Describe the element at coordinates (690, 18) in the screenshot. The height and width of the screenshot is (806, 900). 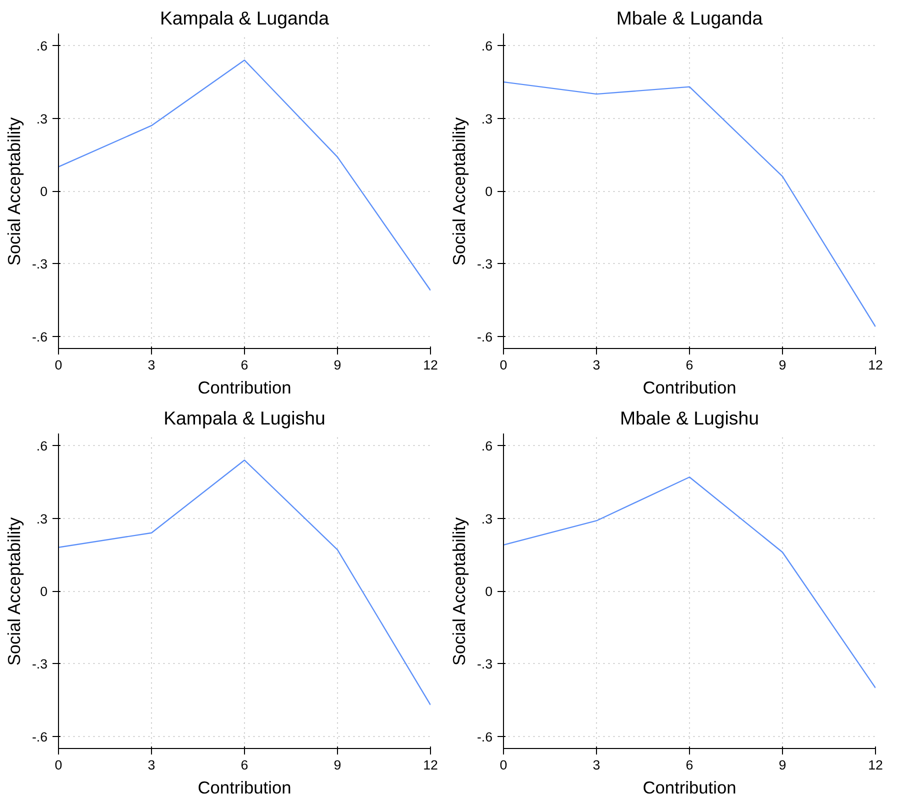
I see `chart-title: Mbale & Luganda` at that location.